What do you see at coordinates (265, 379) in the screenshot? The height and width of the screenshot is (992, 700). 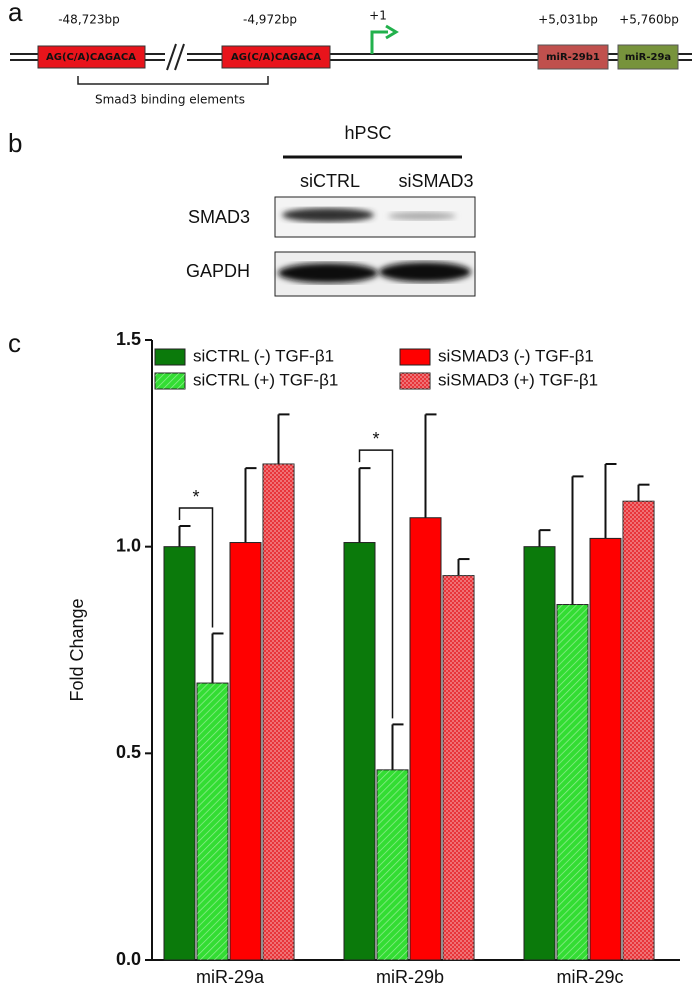 I see `legend-label: siCTRL (+) TGF-β1` at bounding box center [265, 379].